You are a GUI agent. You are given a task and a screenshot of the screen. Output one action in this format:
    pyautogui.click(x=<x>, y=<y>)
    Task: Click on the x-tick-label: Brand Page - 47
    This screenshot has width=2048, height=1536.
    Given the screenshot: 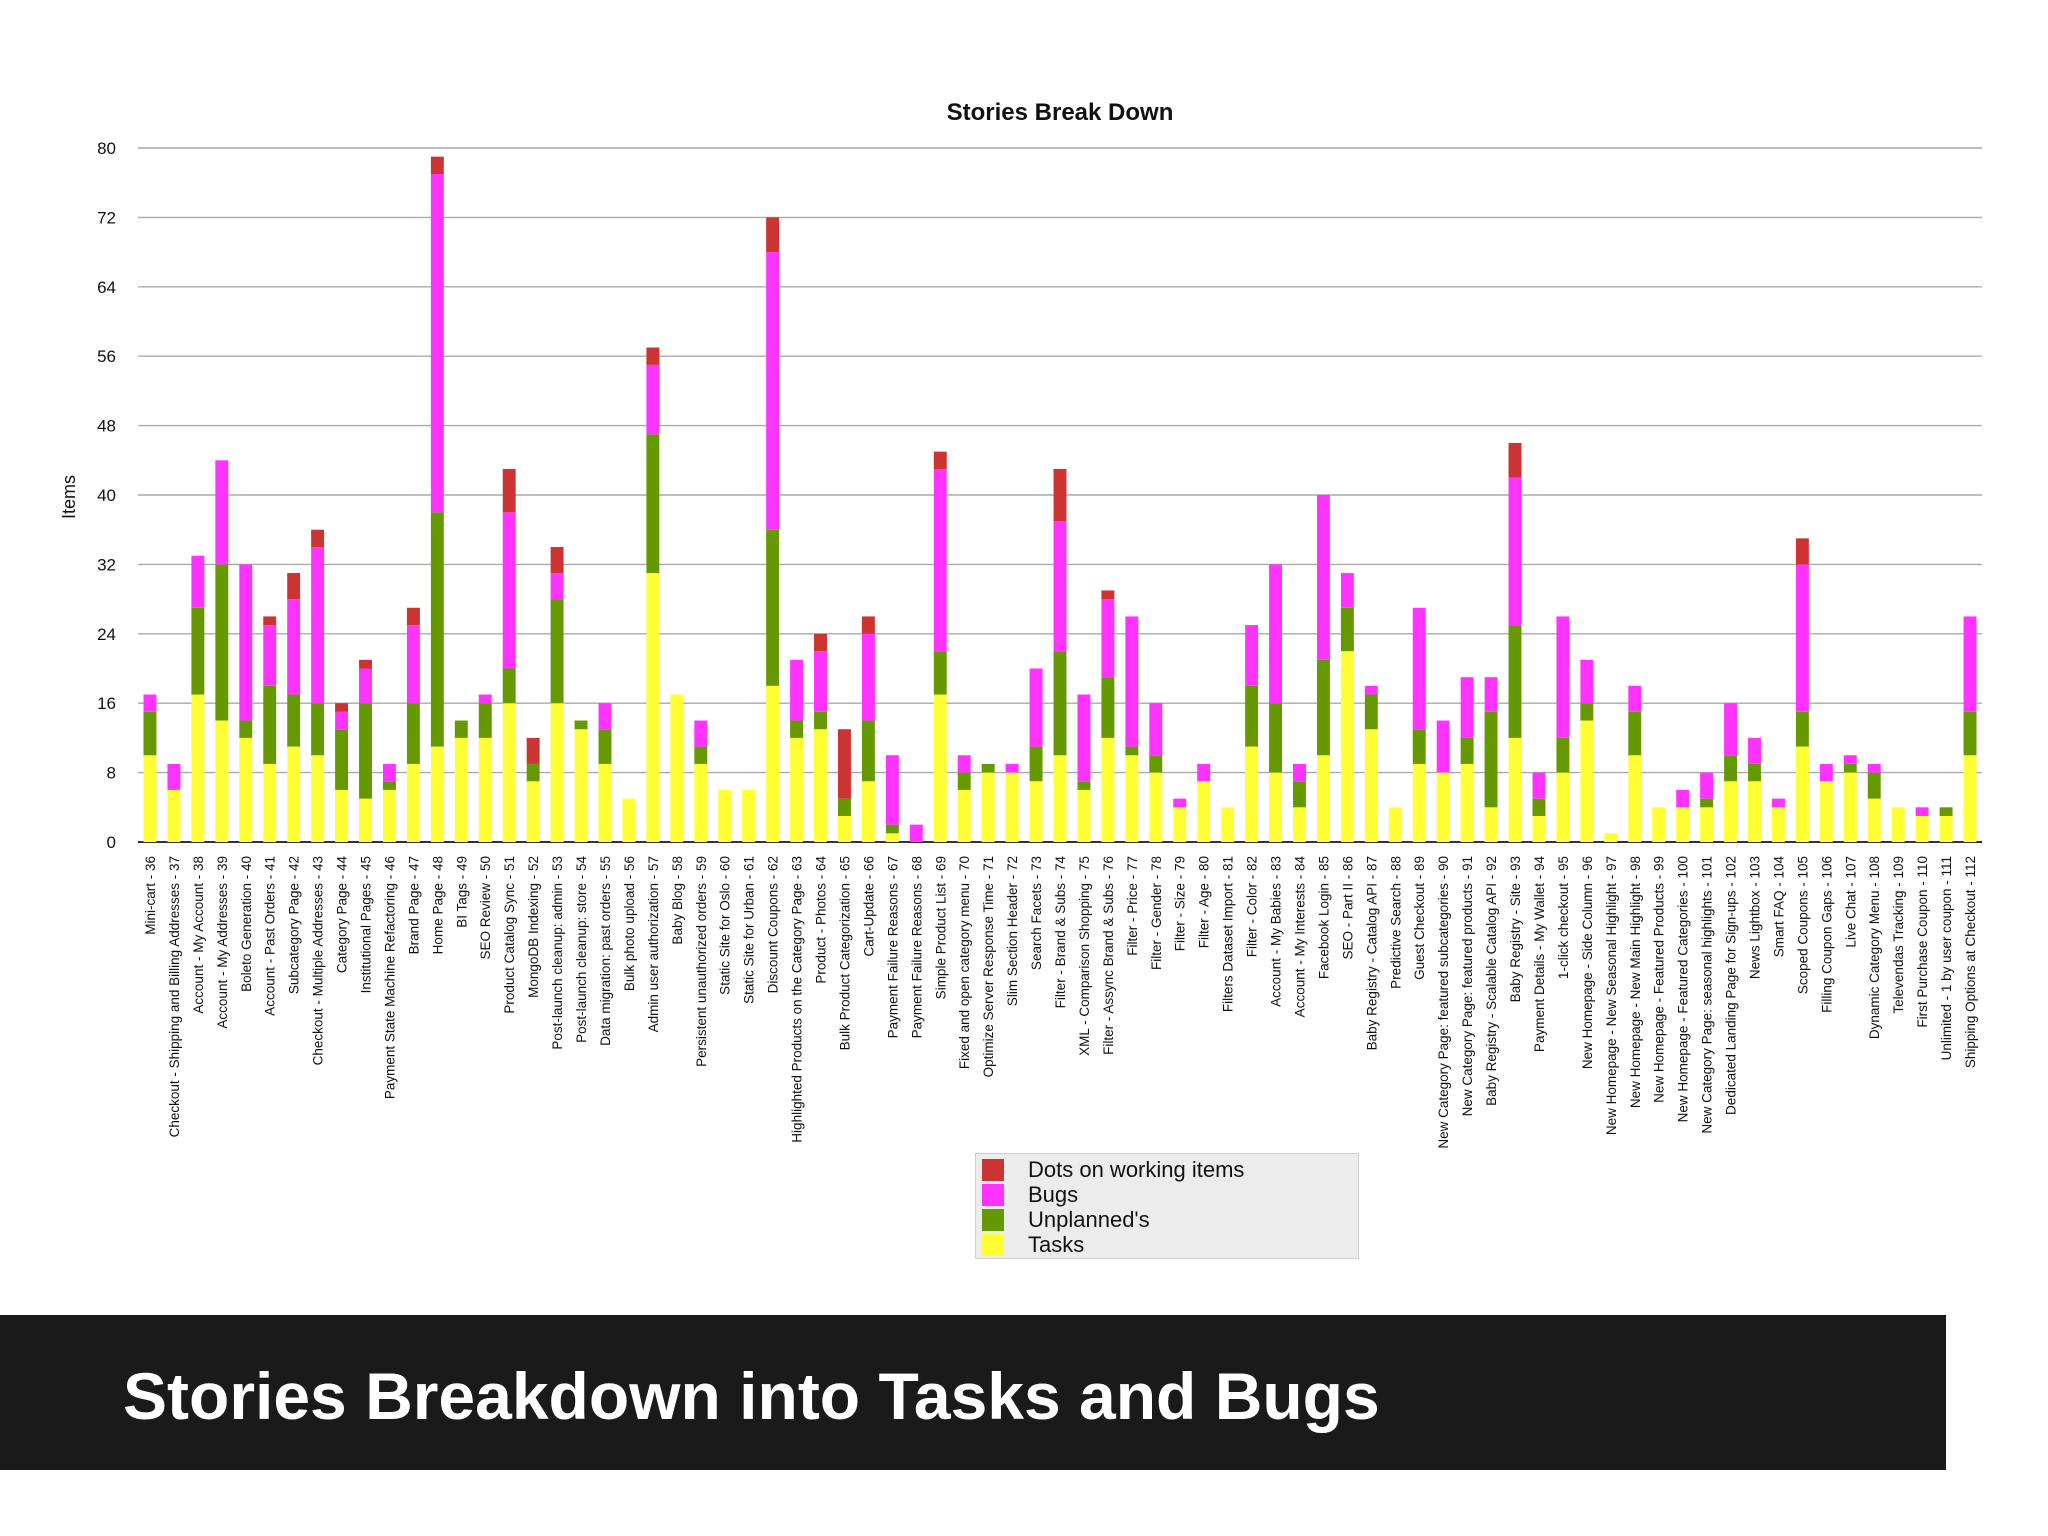 What is the action you would take?
    pyautogui.click(x=413, y=905)
    